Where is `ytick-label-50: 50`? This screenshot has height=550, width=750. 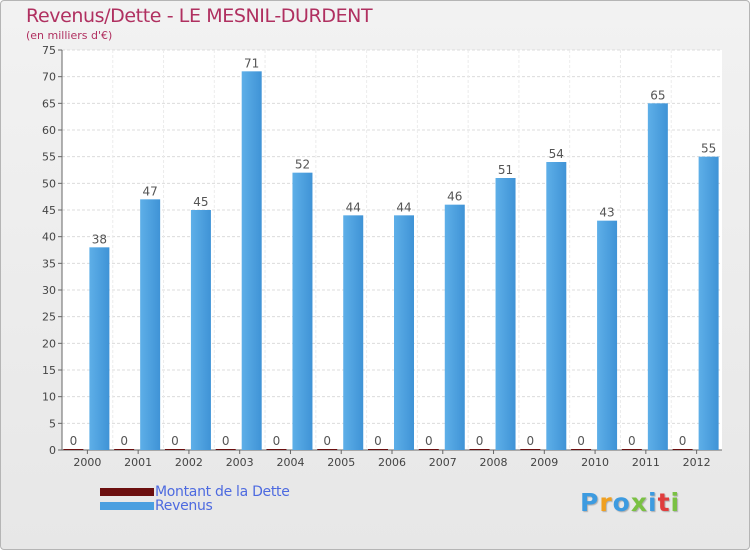
ytick-label-50: 50 is located at coordinates (49, 183).